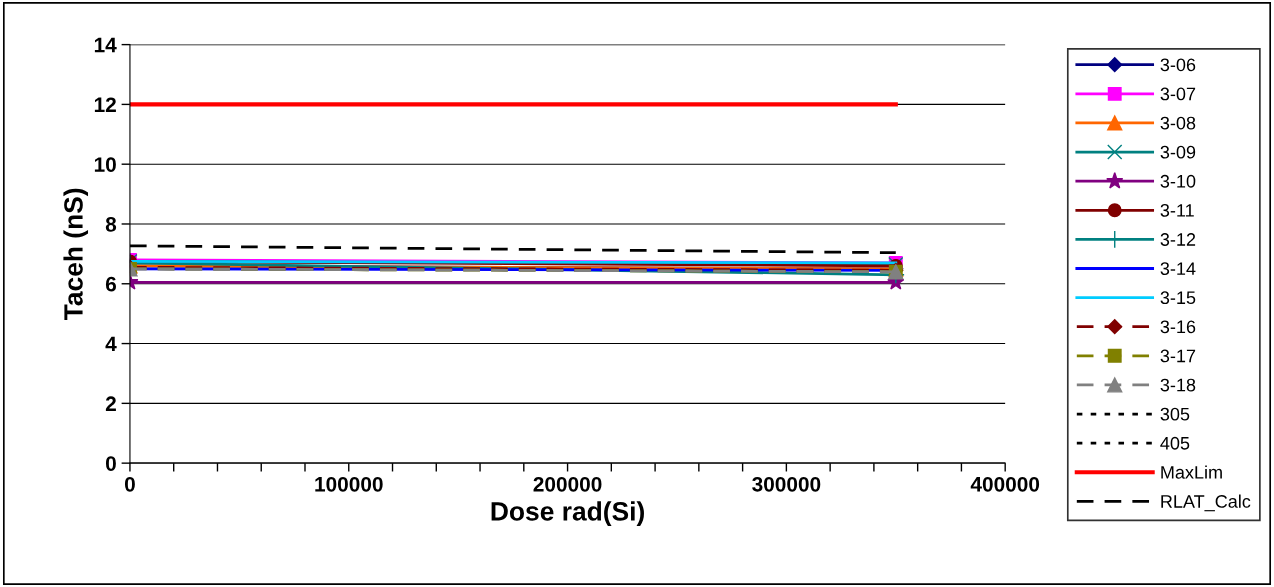 This screenshot has width=1274, height=587. What do you see at coordinates (111, 224) in the screenshot?
I see `y-tick-label: 8` at bounding box center [111, 224].